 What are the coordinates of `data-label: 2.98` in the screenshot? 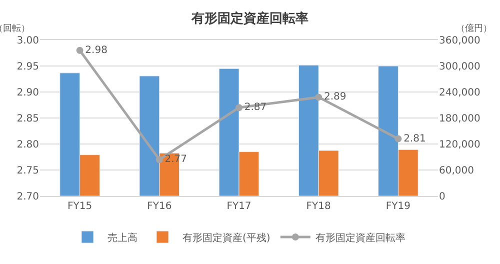 It's located at (96, 50).